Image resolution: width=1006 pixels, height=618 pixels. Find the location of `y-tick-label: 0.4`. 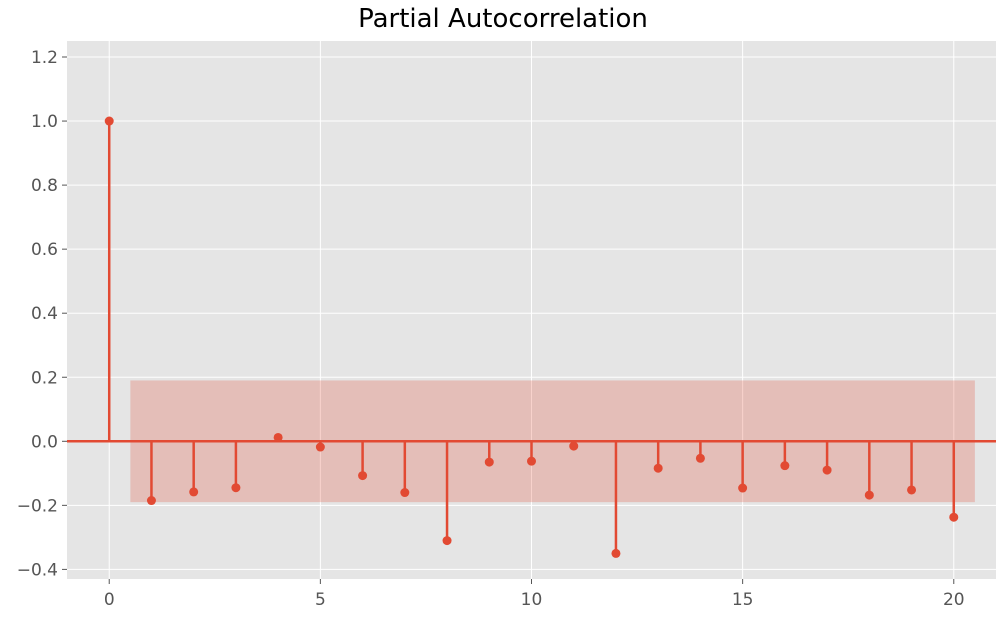

y-tick-label: 0.4 is located at coordinates (44, 314).